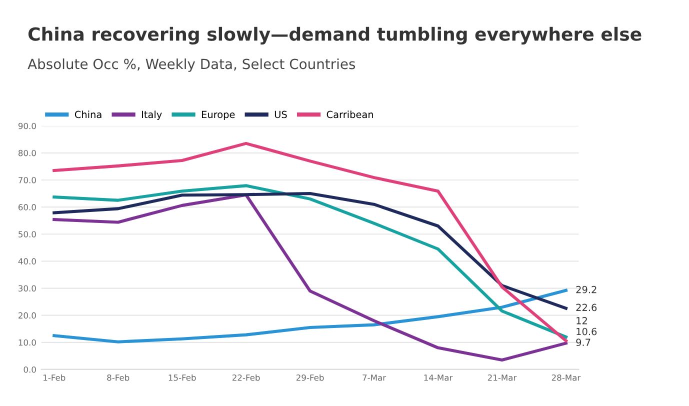  Describe the element at coordinates (246, 377) in the screenshot. I see `x-tick-label: 22-Feb` at that location.